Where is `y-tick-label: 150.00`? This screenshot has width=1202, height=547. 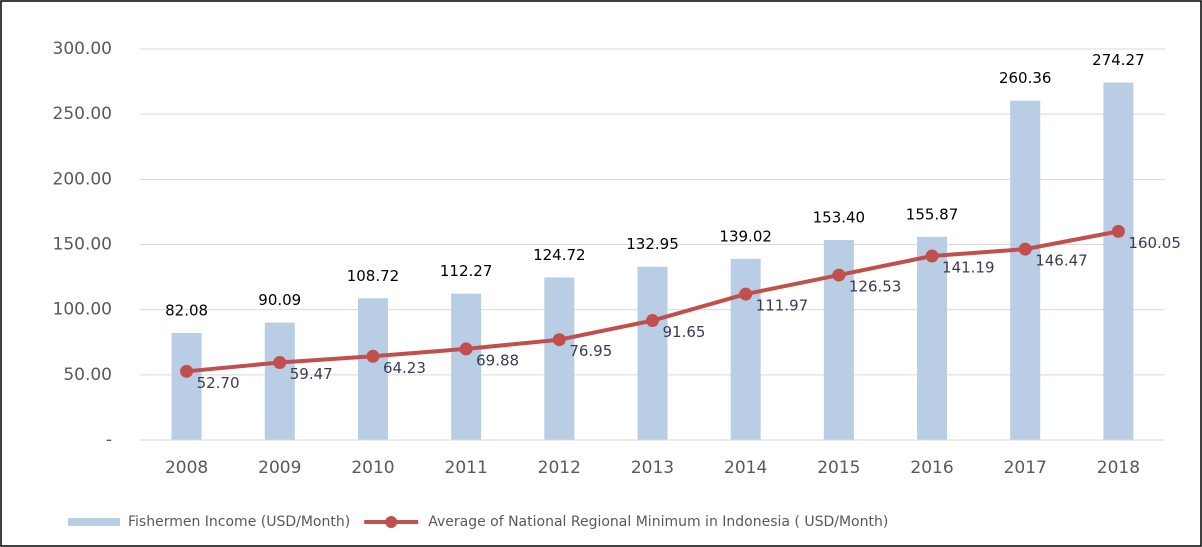
y-tick-label: 150.00 is located at coordinates (82, 245).